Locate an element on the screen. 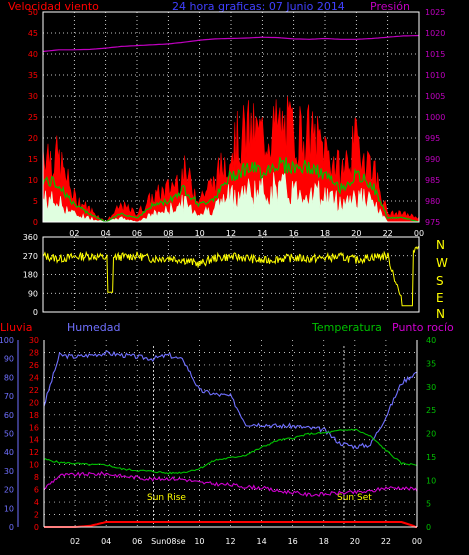  rain-tick-label: 18 is located at coordinates (34, 415).